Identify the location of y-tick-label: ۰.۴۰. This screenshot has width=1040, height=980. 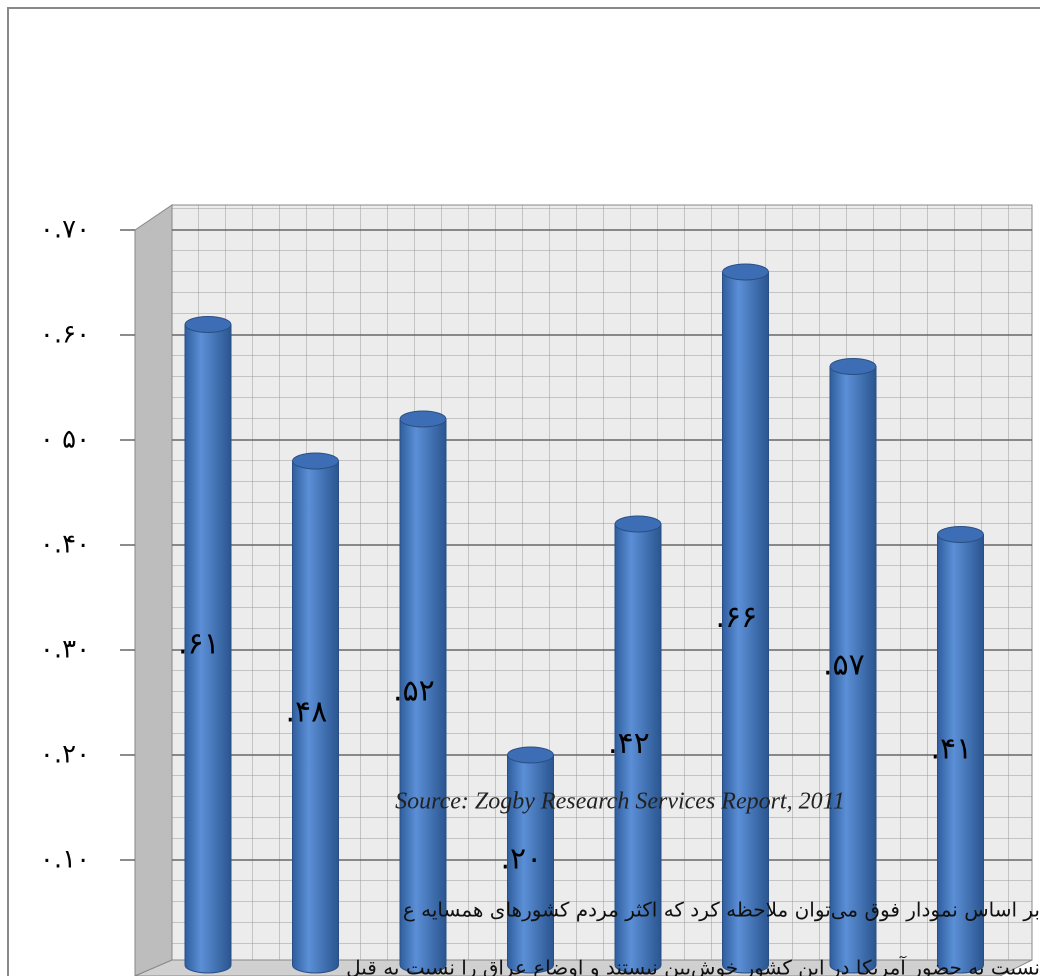
(65, 545).